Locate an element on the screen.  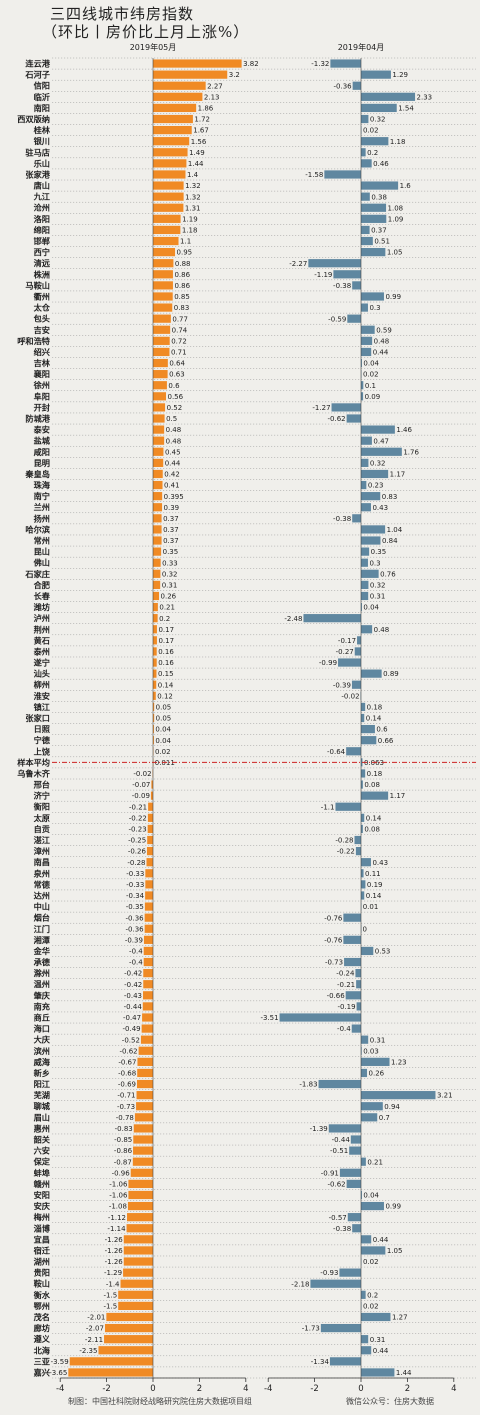
data-label: 1.09 is located at coordinates (396, 219).